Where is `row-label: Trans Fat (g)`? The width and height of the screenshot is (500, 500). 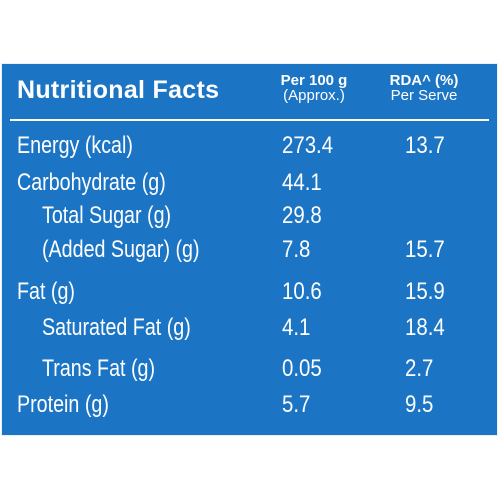
row-label: Trans Fat (g) is located at coordinates (99, 368).